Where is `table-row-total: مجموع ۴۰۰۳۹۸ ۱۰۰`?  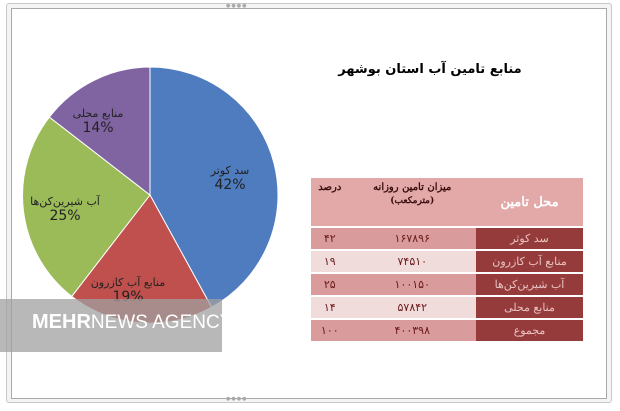 table-row-total: مجموع ۴۰۰۳۹۸ ۱۰۰ is located at coordinates (447, 331).